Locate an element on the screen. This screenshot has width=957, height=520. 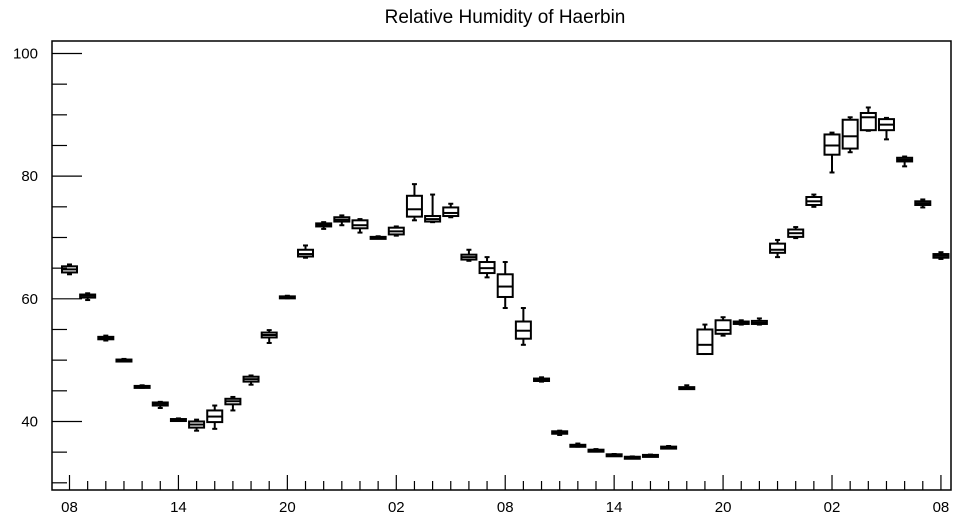
x-axis: 08 14 20 02 08 14 20 02 08 is located at coordinates (505, 495).